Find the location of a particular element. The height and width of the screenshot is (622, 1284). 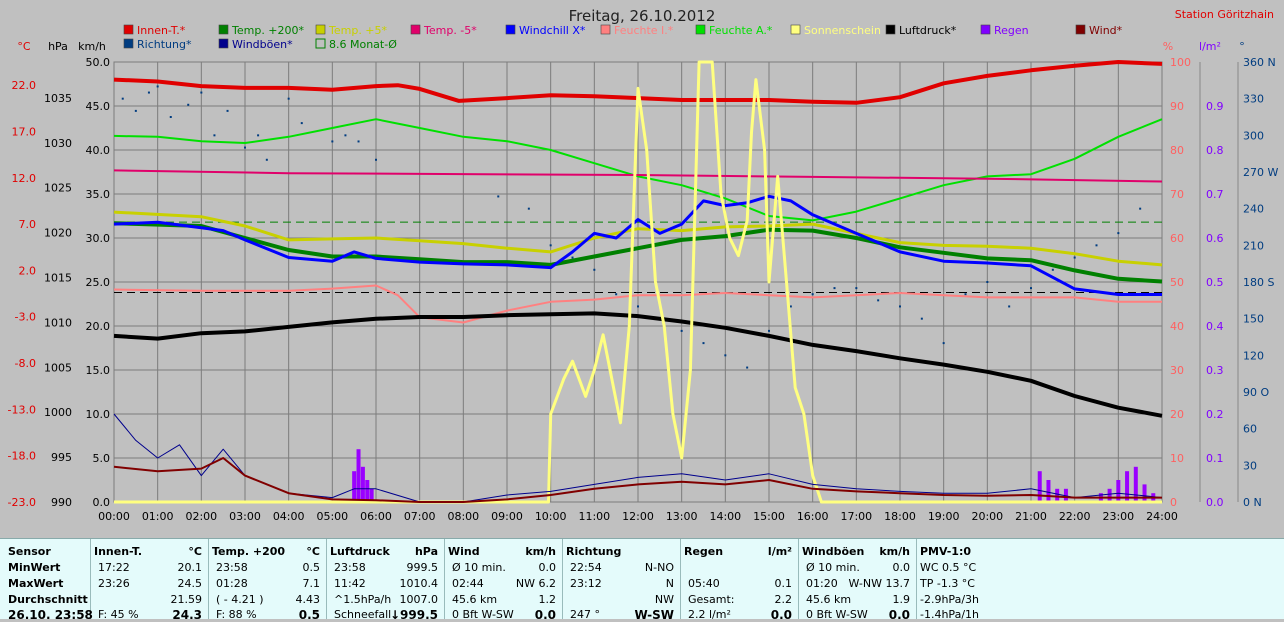

cell-label: 05:40 is located at coordinates (704, 583).